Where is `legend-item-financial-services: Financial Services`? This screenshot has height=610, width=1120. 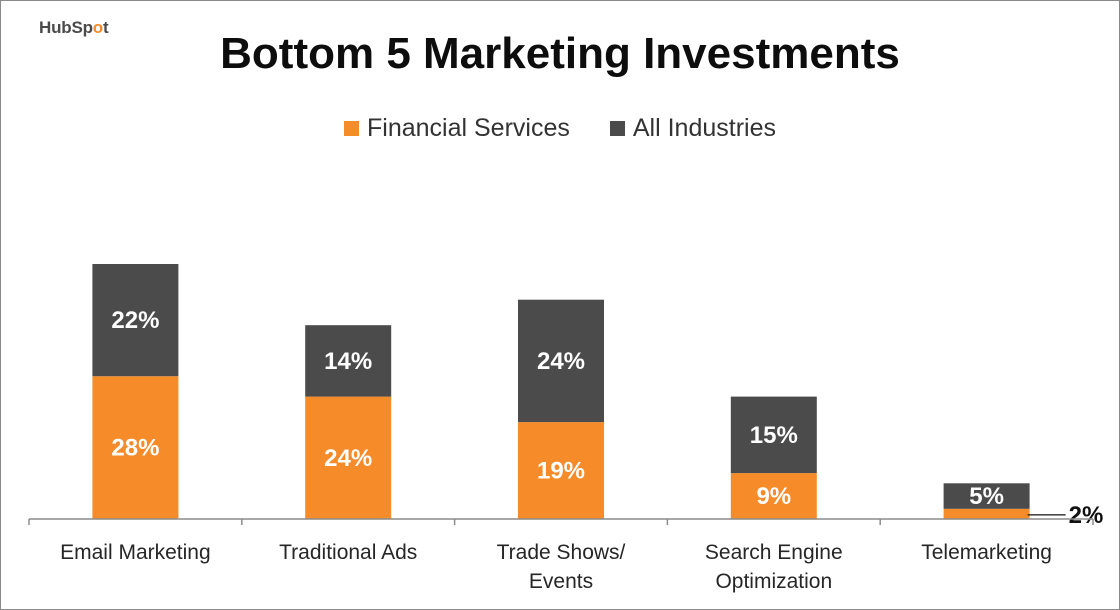
legend-item-financial-services: Financial Services is located at coordinates (457, 128).